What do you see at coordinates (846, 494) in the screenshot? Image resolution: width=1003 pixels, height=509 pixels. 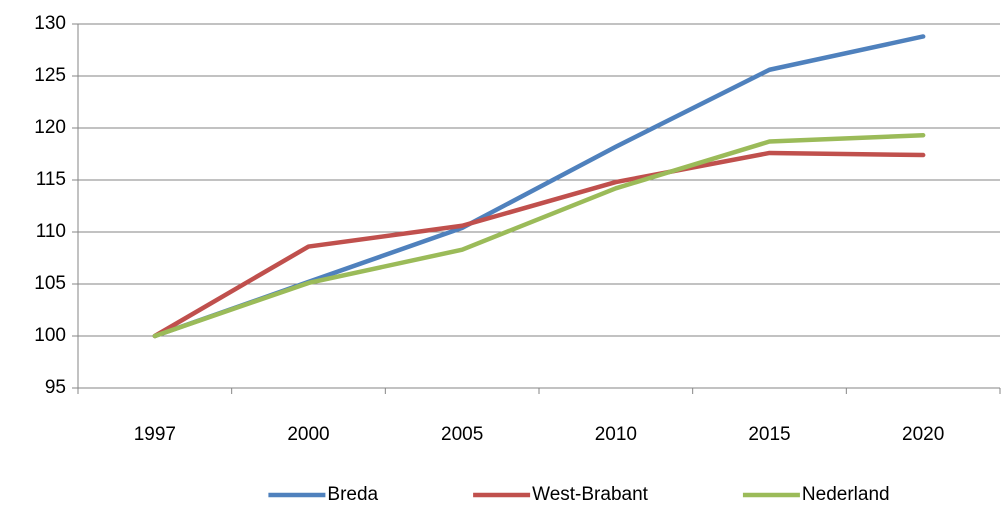 I see `legend-label: Nederland` at bounding box center [846, 494].